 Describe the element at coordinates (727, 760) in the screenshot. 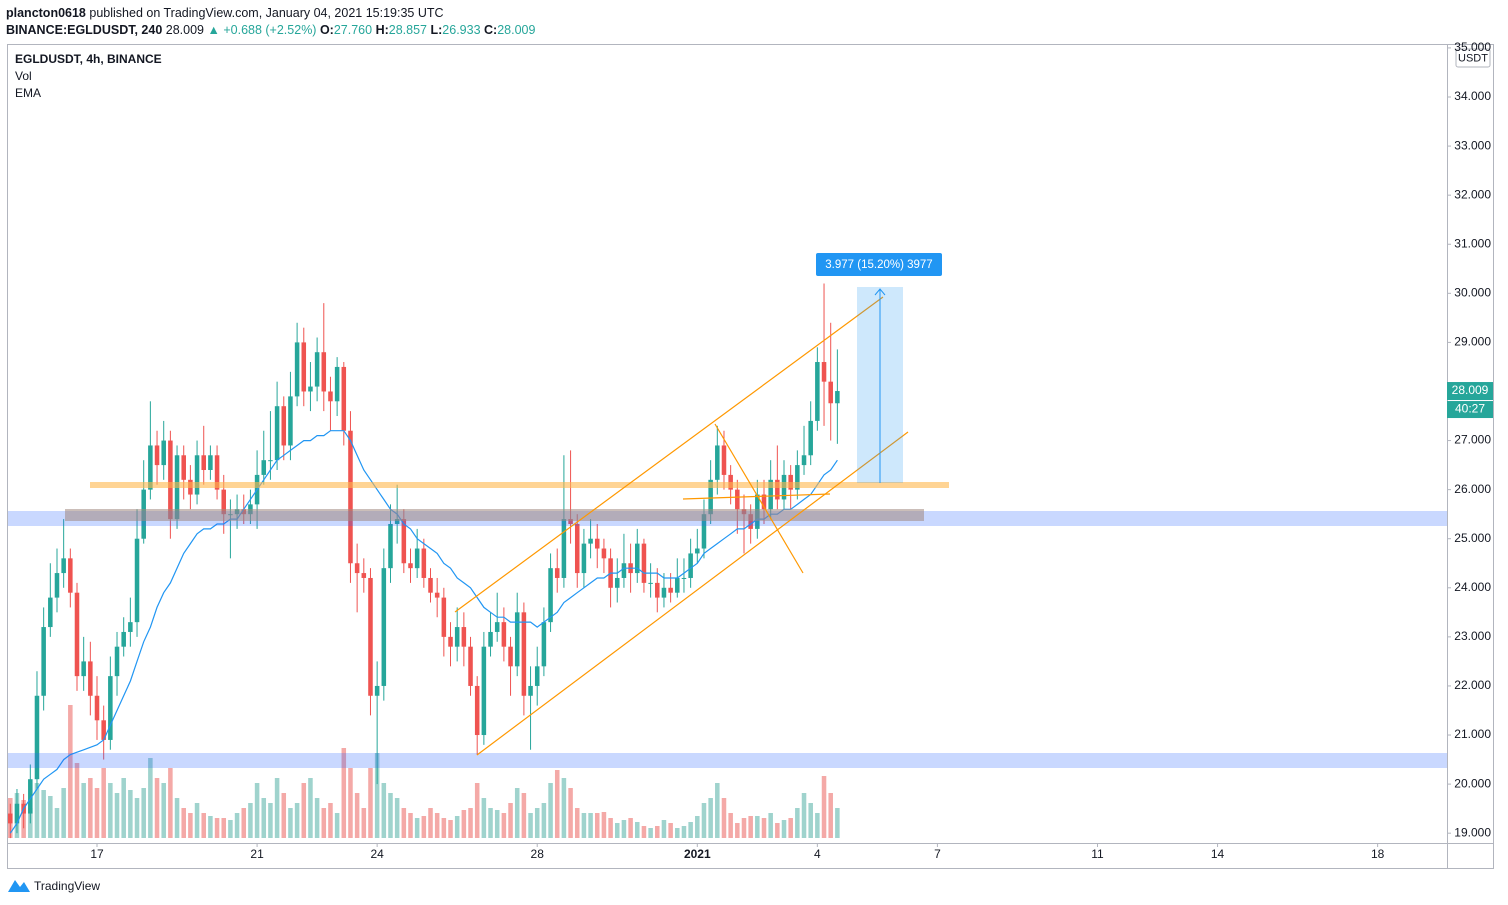

I see `support-zone` at that location.